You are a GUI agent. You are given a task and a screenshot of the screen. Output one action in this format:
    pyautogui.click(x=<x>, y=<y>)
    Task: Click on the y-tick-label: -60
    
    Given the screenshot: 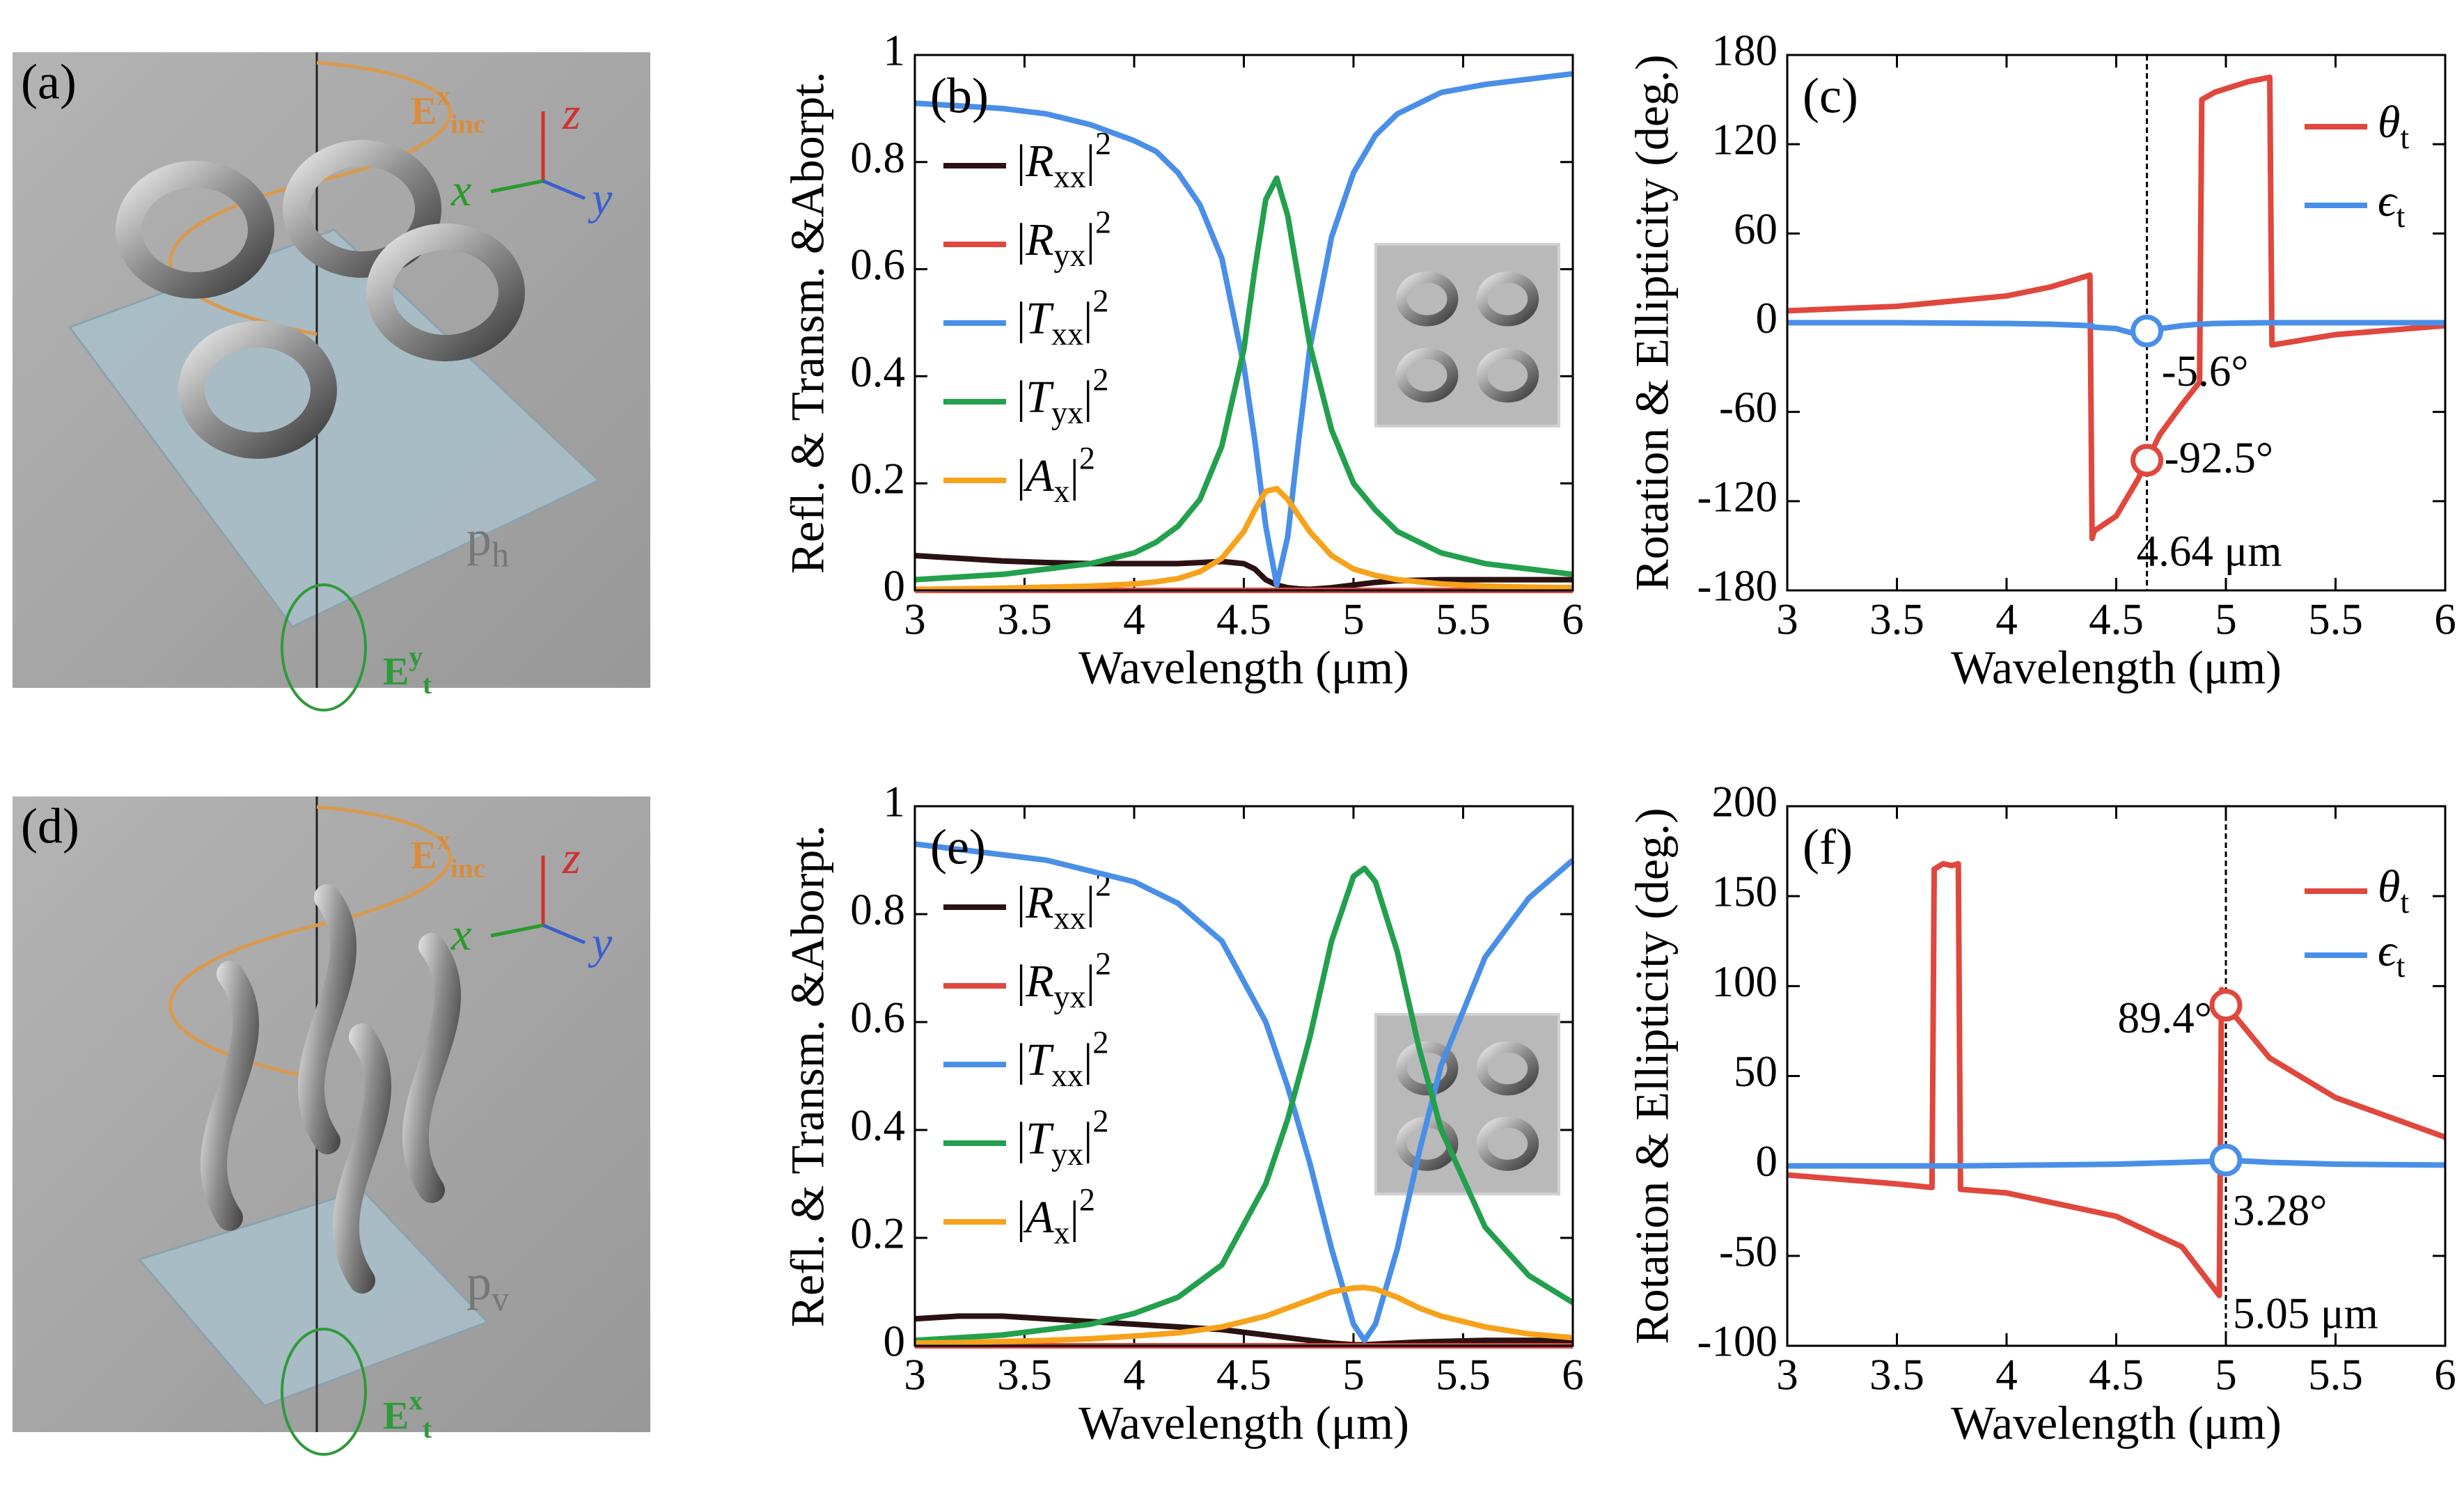 What is the action you would take?
    pyautogui.click(x=1748, y=408)
    